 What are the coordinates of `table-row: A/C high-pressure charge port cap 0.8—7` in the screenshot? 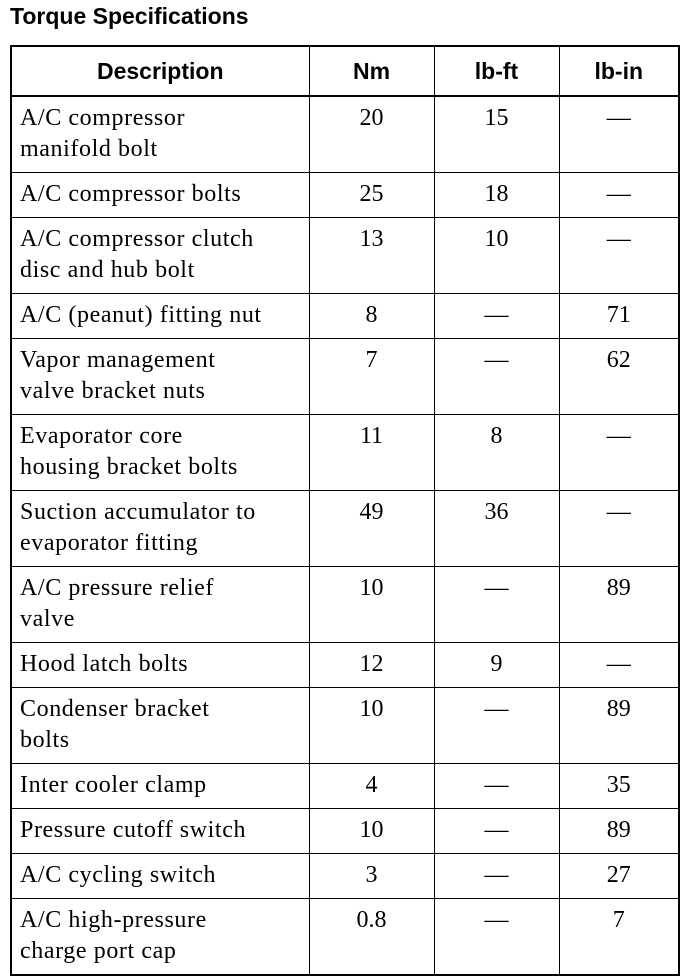 It's located at (345, 937).